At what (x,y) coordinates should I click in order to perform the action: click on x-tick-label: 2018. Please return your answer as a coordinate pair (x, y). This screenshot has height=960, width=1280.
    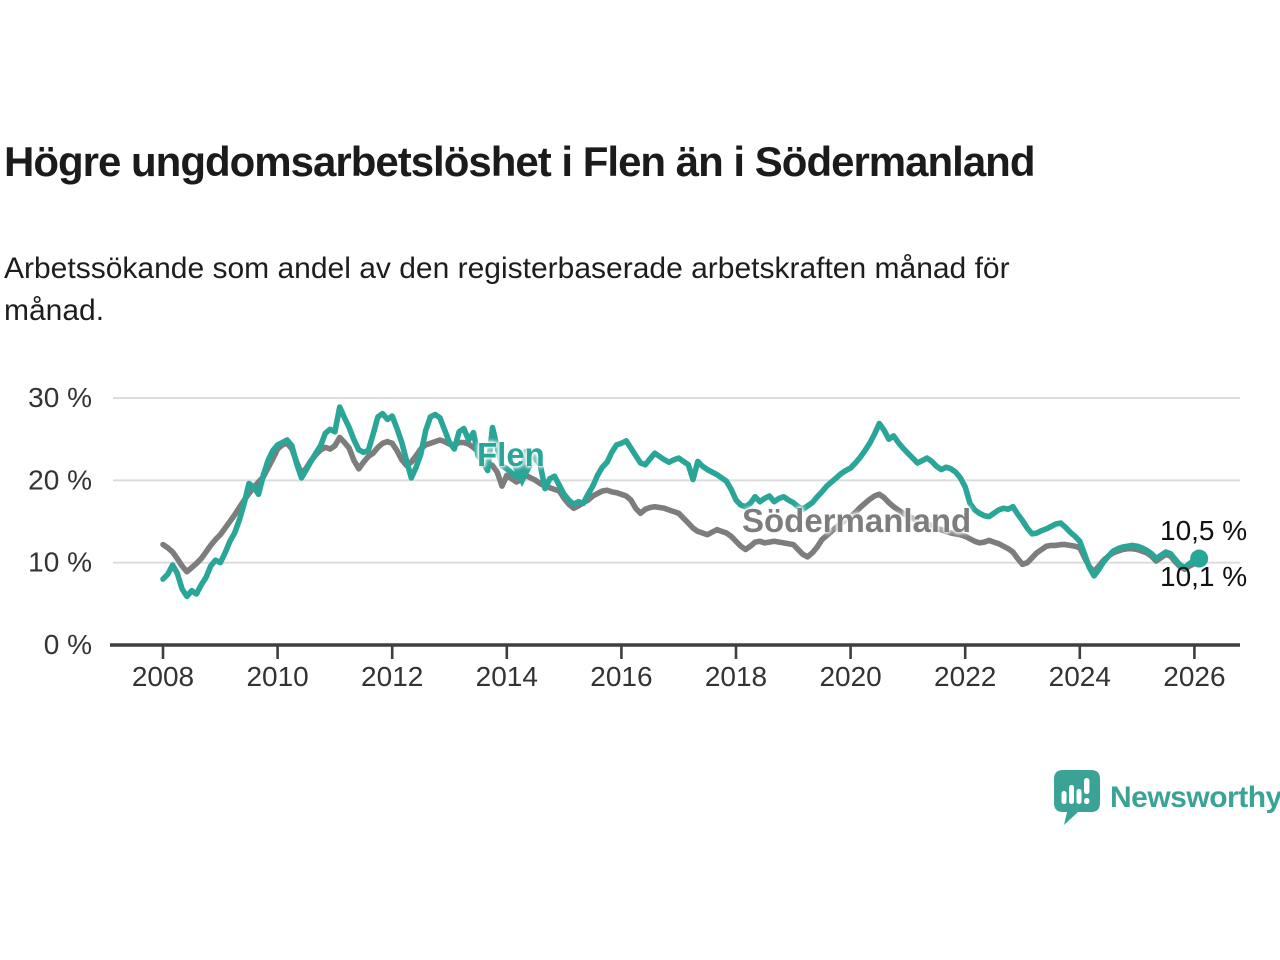
    Looking at the image, I should click on (736, 676).